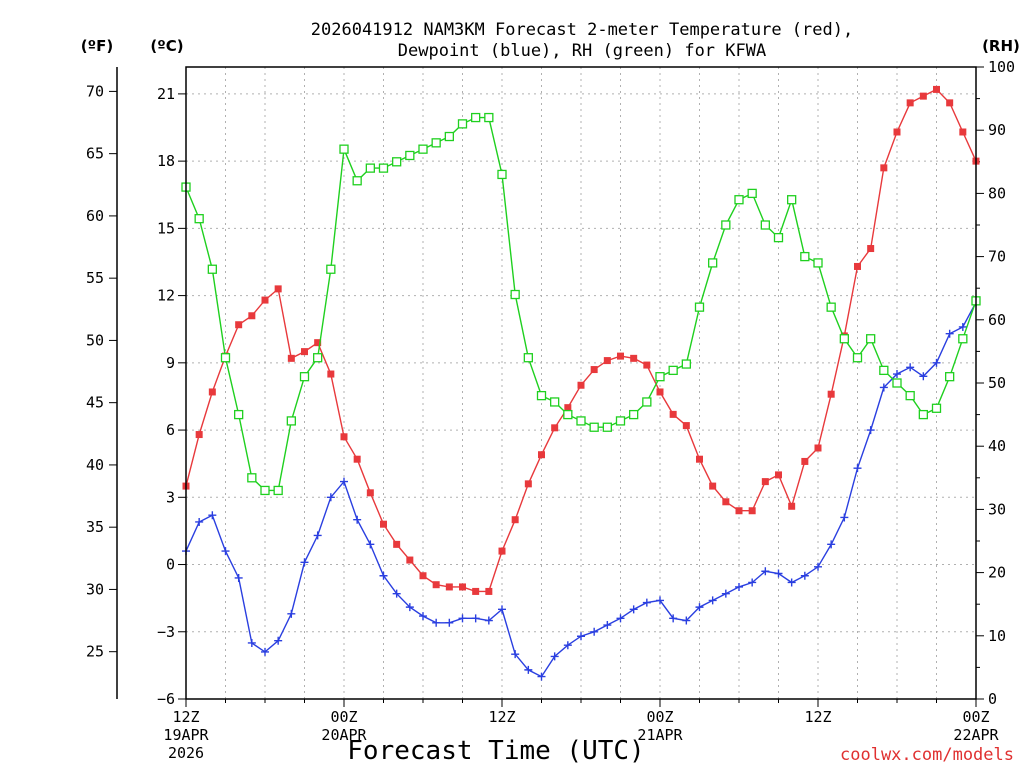 This screenshot has width=1024, height=768. Describe the element at coordinates (976, 735) in the screenshot. I see `x-tick-label: 22APR` at that location.